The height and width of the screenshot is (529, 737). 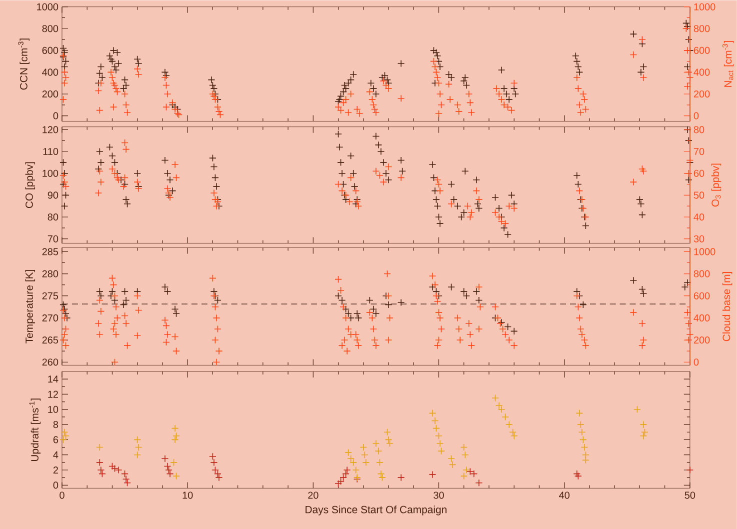 What do you see at coordinates (53, 394) in the screenshot?
I see `y-tick-label: 12` at bounding box center [53, 394].